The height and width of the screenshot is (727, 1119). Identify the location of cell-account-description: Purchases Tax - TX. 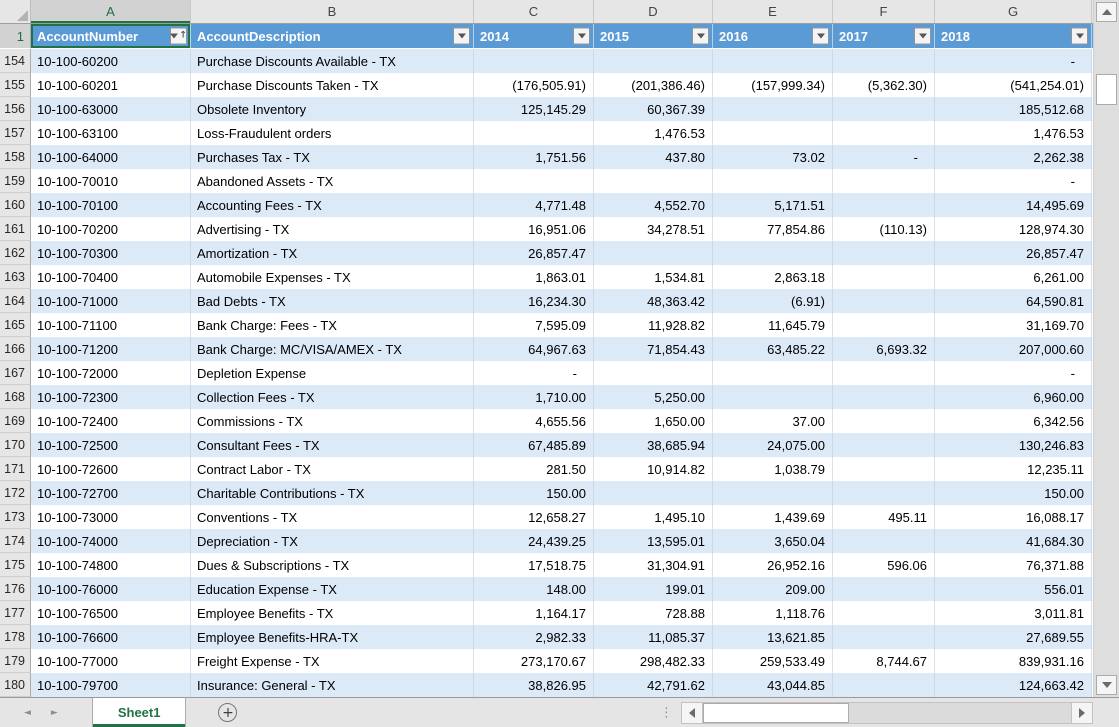
(332, 157).